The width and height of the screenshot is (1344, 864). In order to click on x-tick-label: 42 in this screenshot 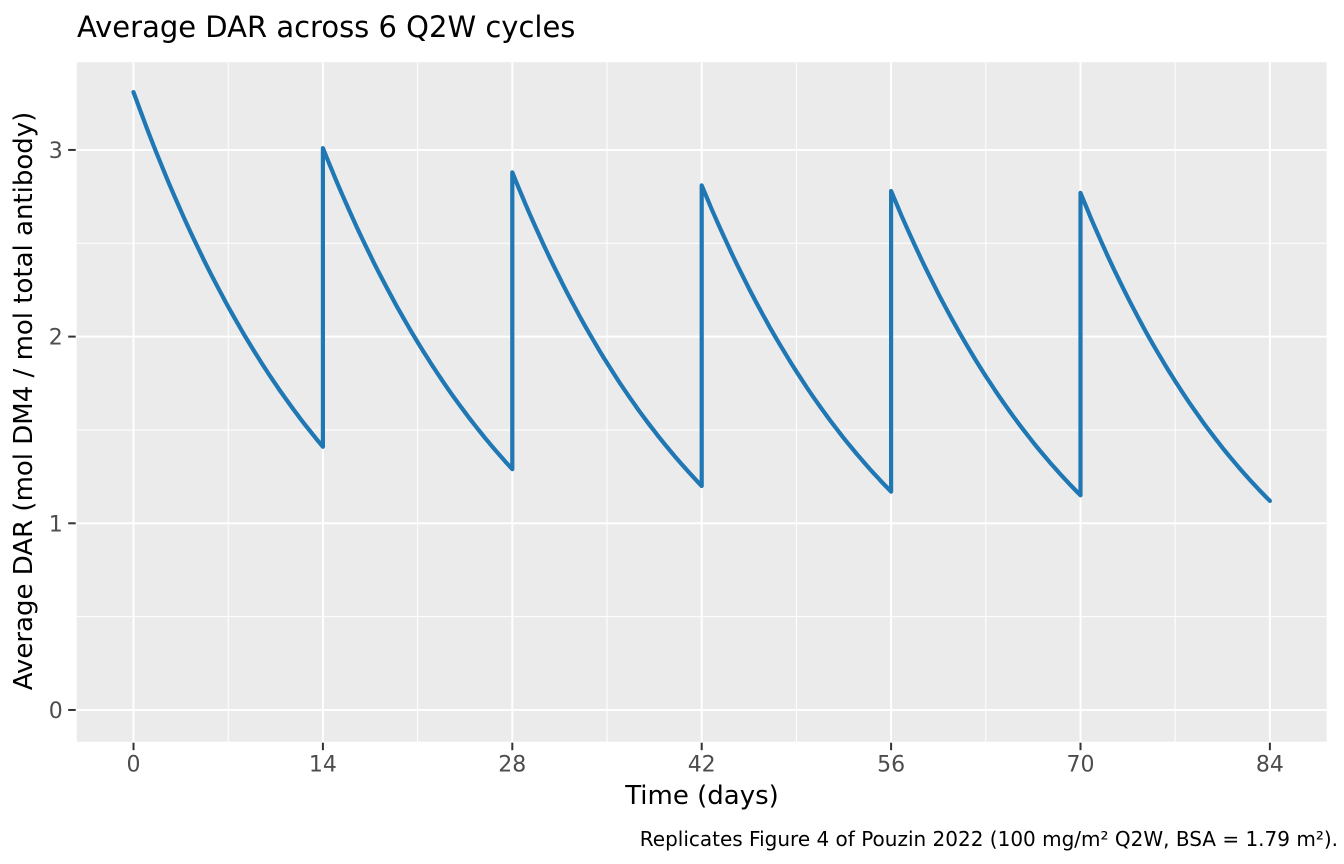, I will do `click(702, 765)`.